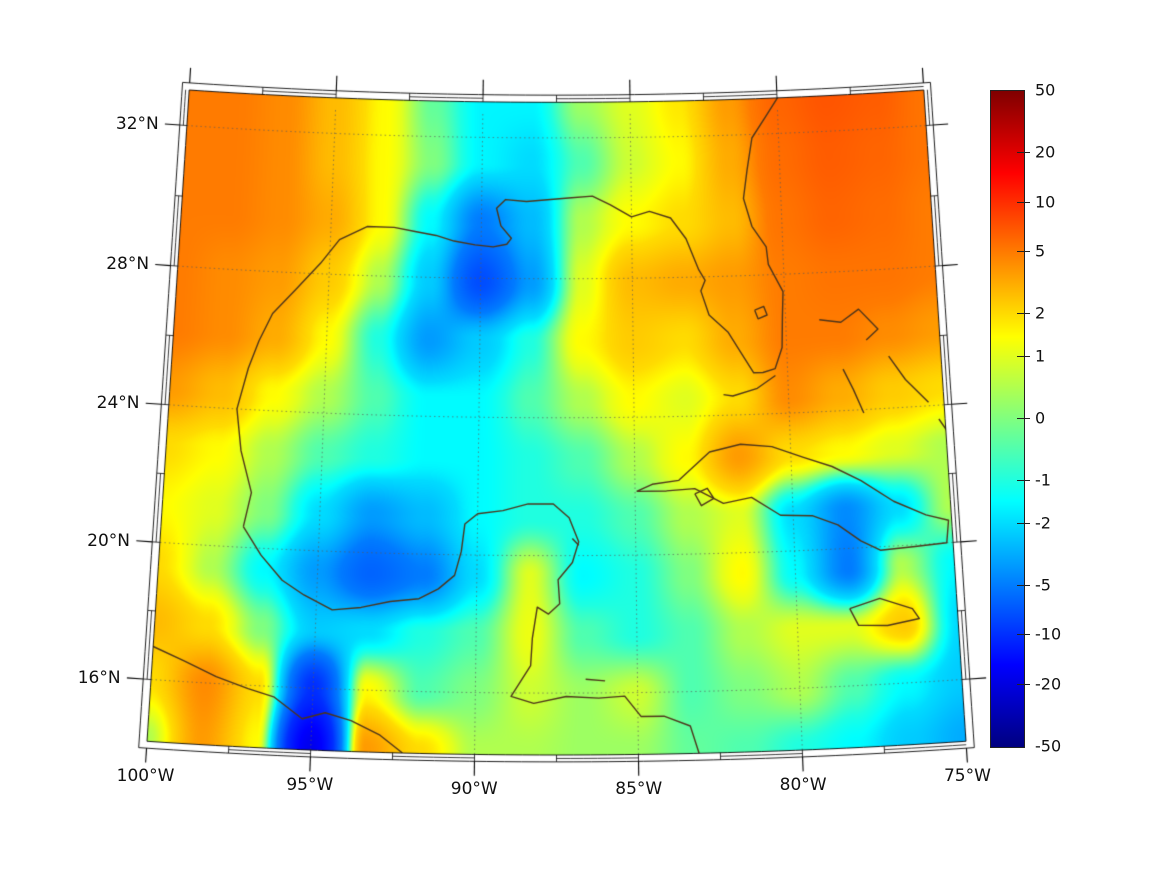 The height and width of the screenshot is (875, 1167). What do you see at coordinates (109, 540) in the screenshot?
I see `y-tick-label-20°N: 20°N` at bounding box center [109, 540].